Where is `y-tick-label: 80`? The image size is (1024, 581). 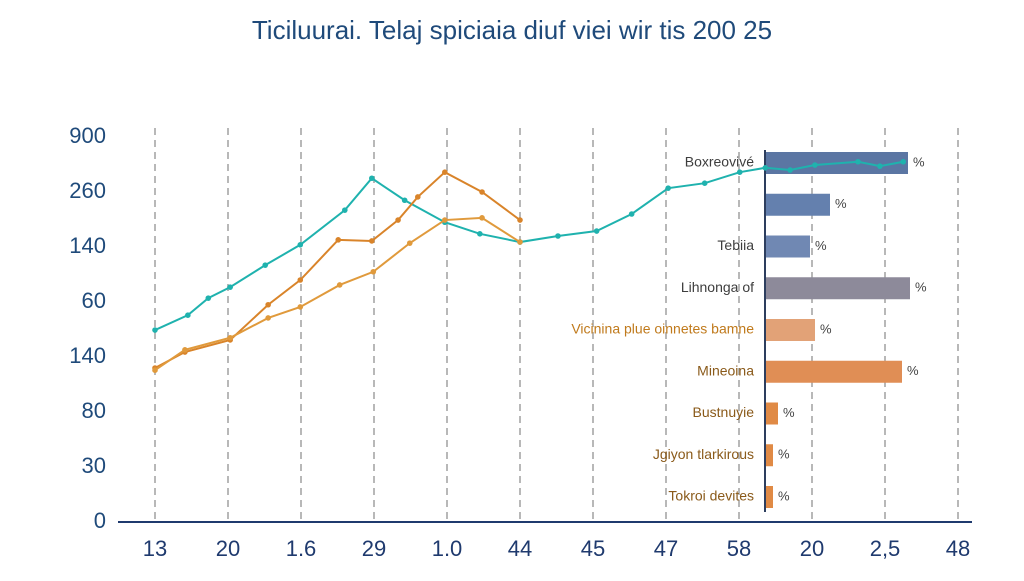 y-tick-label: 80 is located at coordinates (94, 410).